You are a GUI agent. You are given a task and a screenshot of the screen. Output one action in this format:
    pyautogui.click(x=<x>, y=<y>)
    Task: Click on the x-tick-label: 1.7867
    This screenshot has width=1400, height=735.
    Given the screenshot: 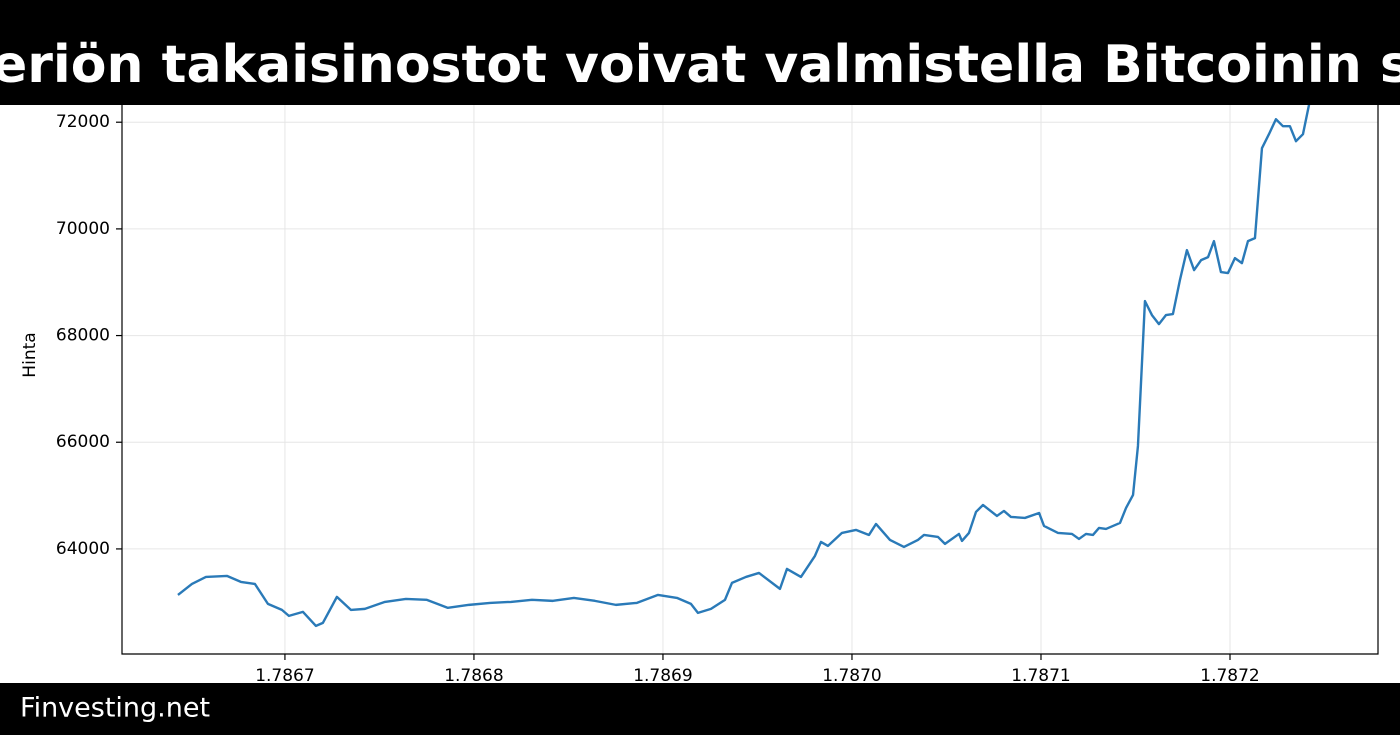 What is the action you would take?
    pyautogui.click(x=284, y=676)
    